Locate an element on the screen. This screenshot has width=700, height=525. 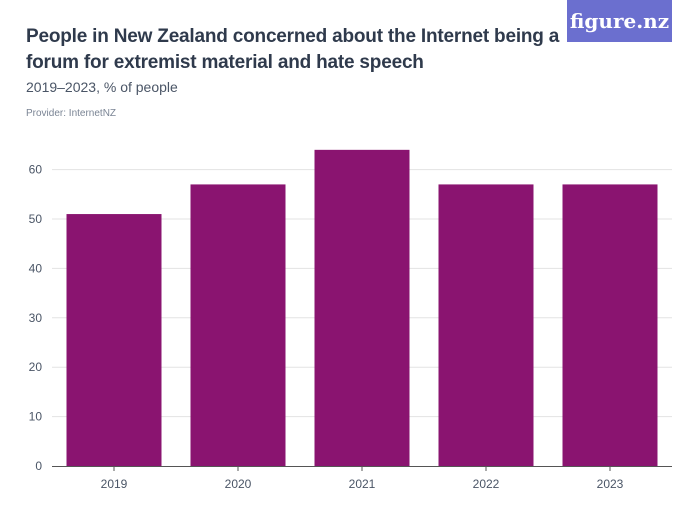
x-tick-label: 2023 is located at coordinates (610, 484).